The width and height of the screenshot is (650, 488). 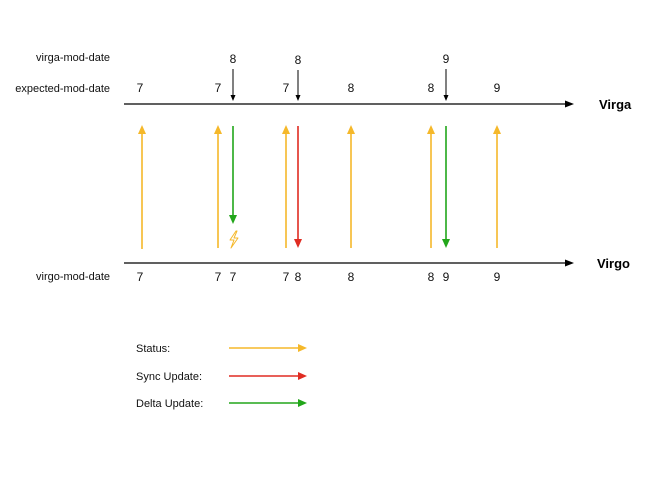 I want to click on virga-timeline, so click(x=349, y=104).